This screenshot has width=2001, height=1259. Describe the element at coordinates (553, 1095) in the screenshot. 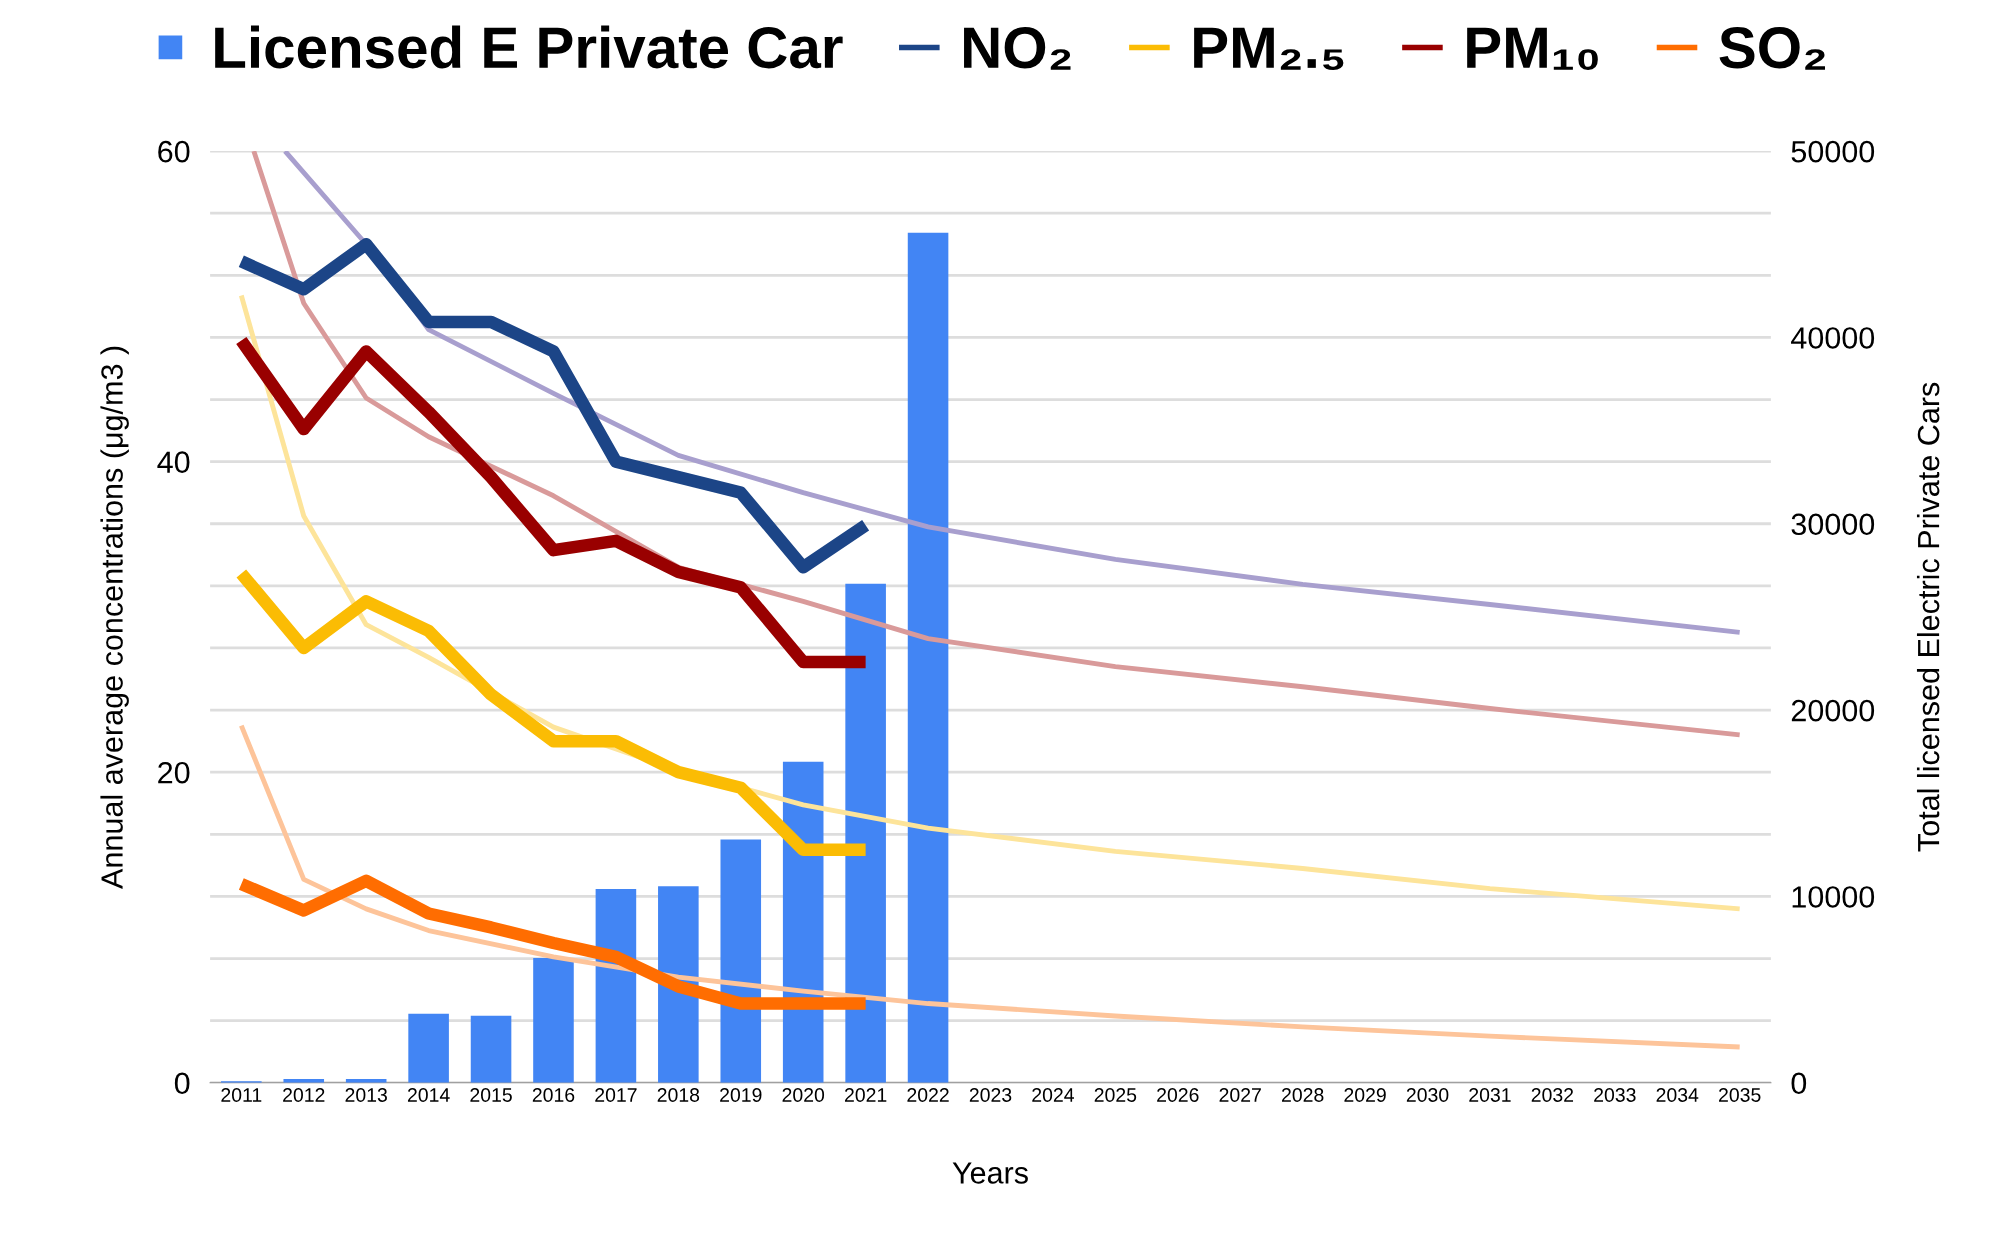

I see `x-tick-label: 2016` at that location.